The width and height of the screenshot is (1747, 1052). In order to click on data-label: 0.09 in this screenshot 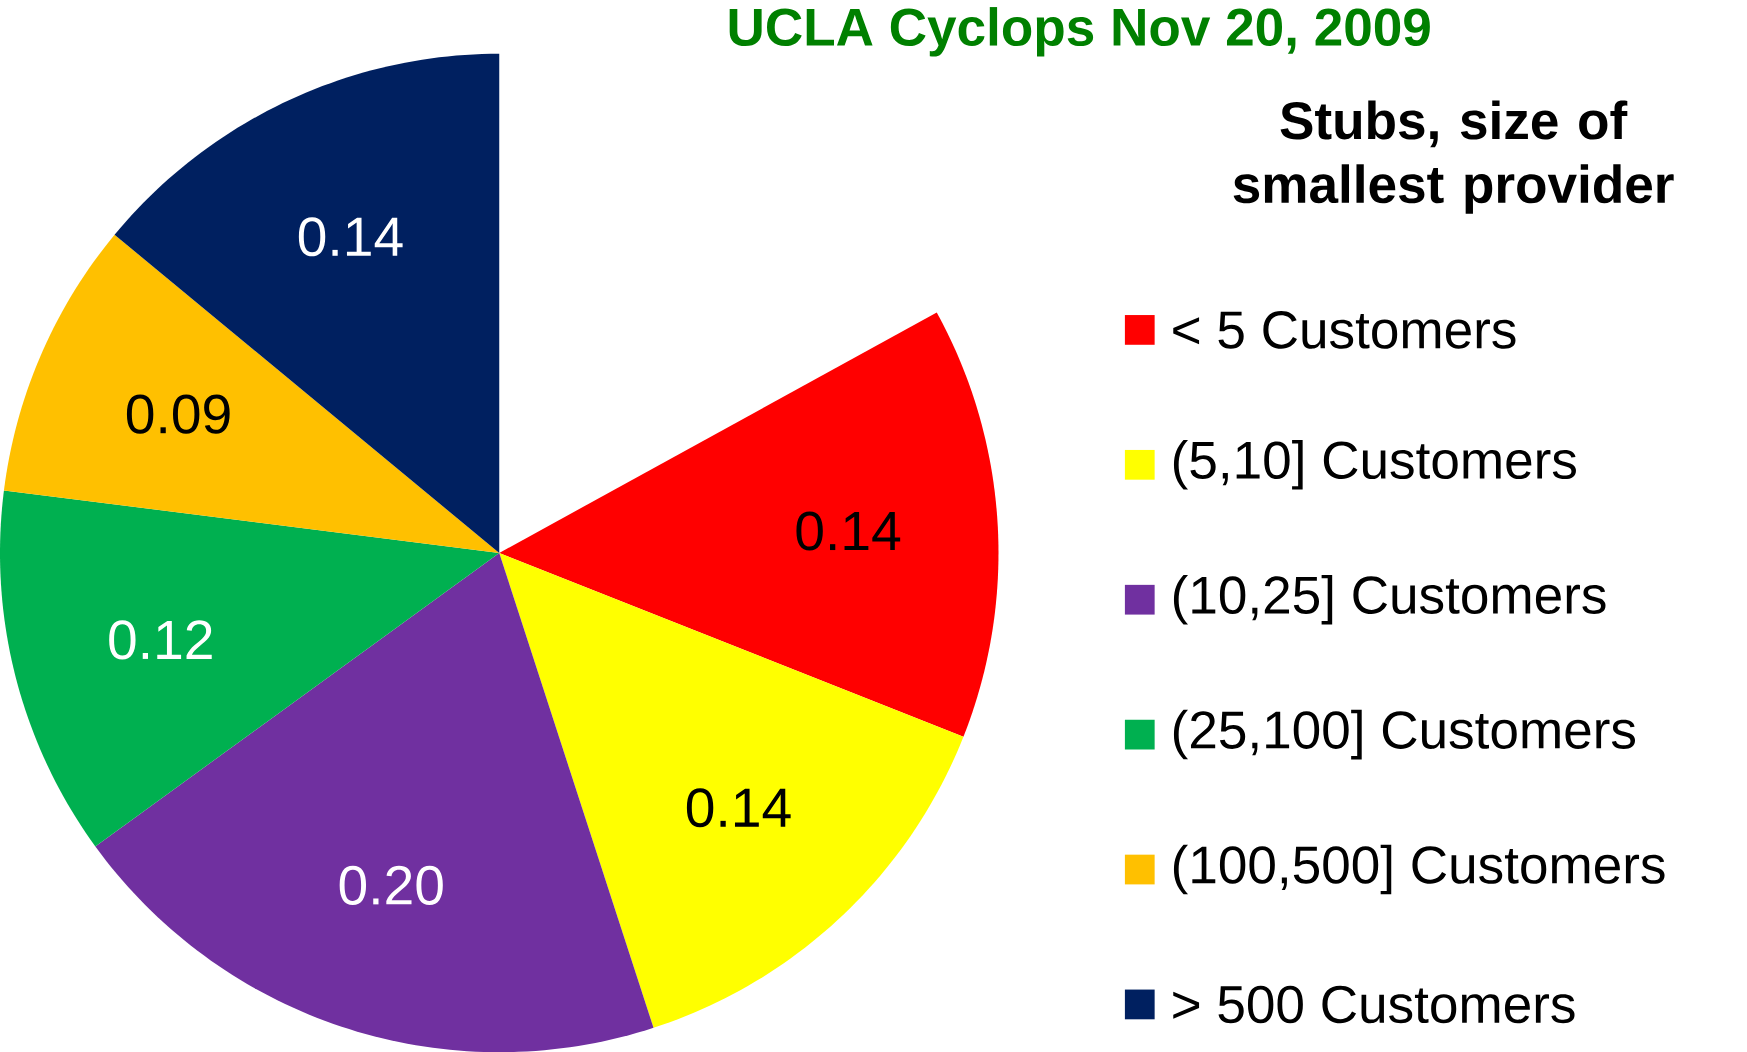, I will do `click(178, 414)`.